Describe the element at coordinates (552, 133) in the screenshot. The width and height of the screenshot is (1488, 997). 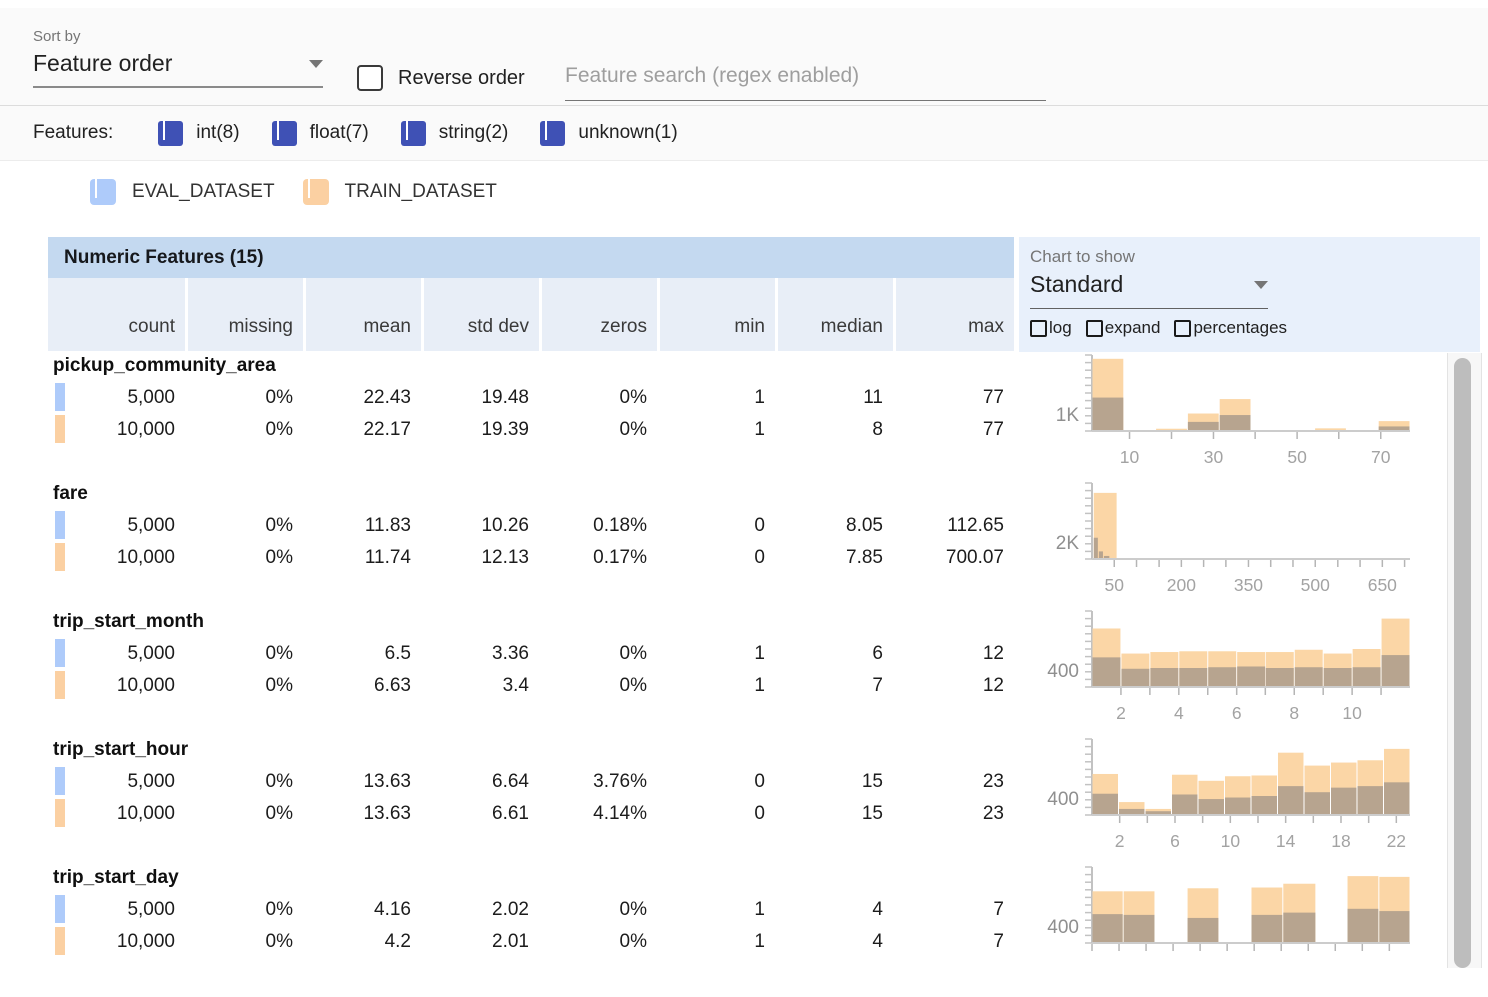
I see `unknown-checkbox` at that location.